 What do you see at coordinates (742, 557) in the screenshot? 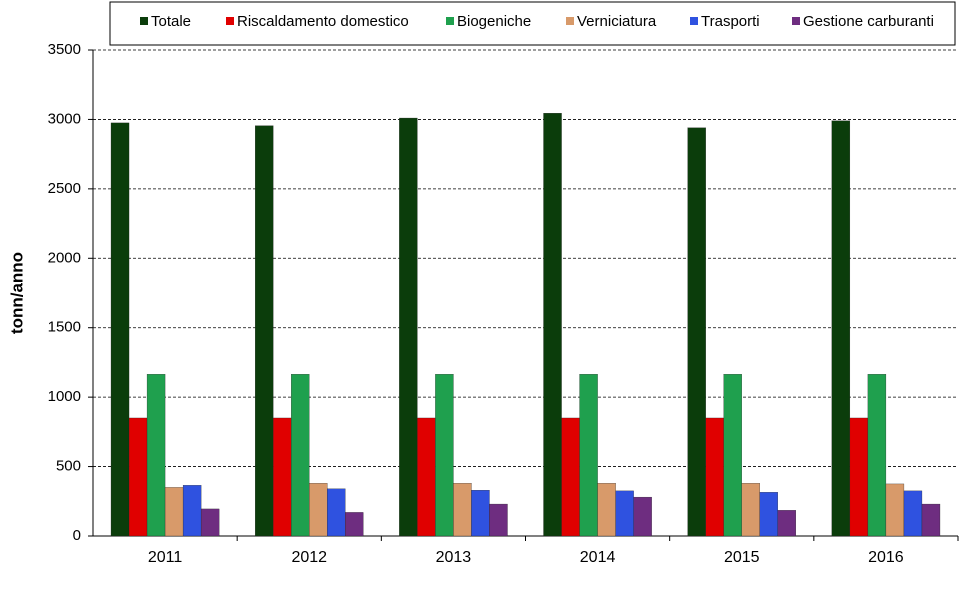
I see `x-tick-label: 2015` at bounding box center [742, 557].